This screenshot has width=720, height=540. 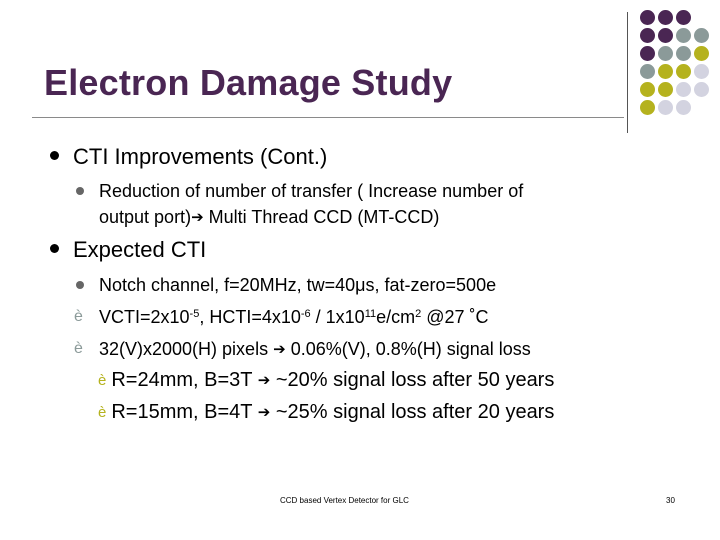 I want to click on bullet-text: Expected CTI, so click(x=140, y=249).